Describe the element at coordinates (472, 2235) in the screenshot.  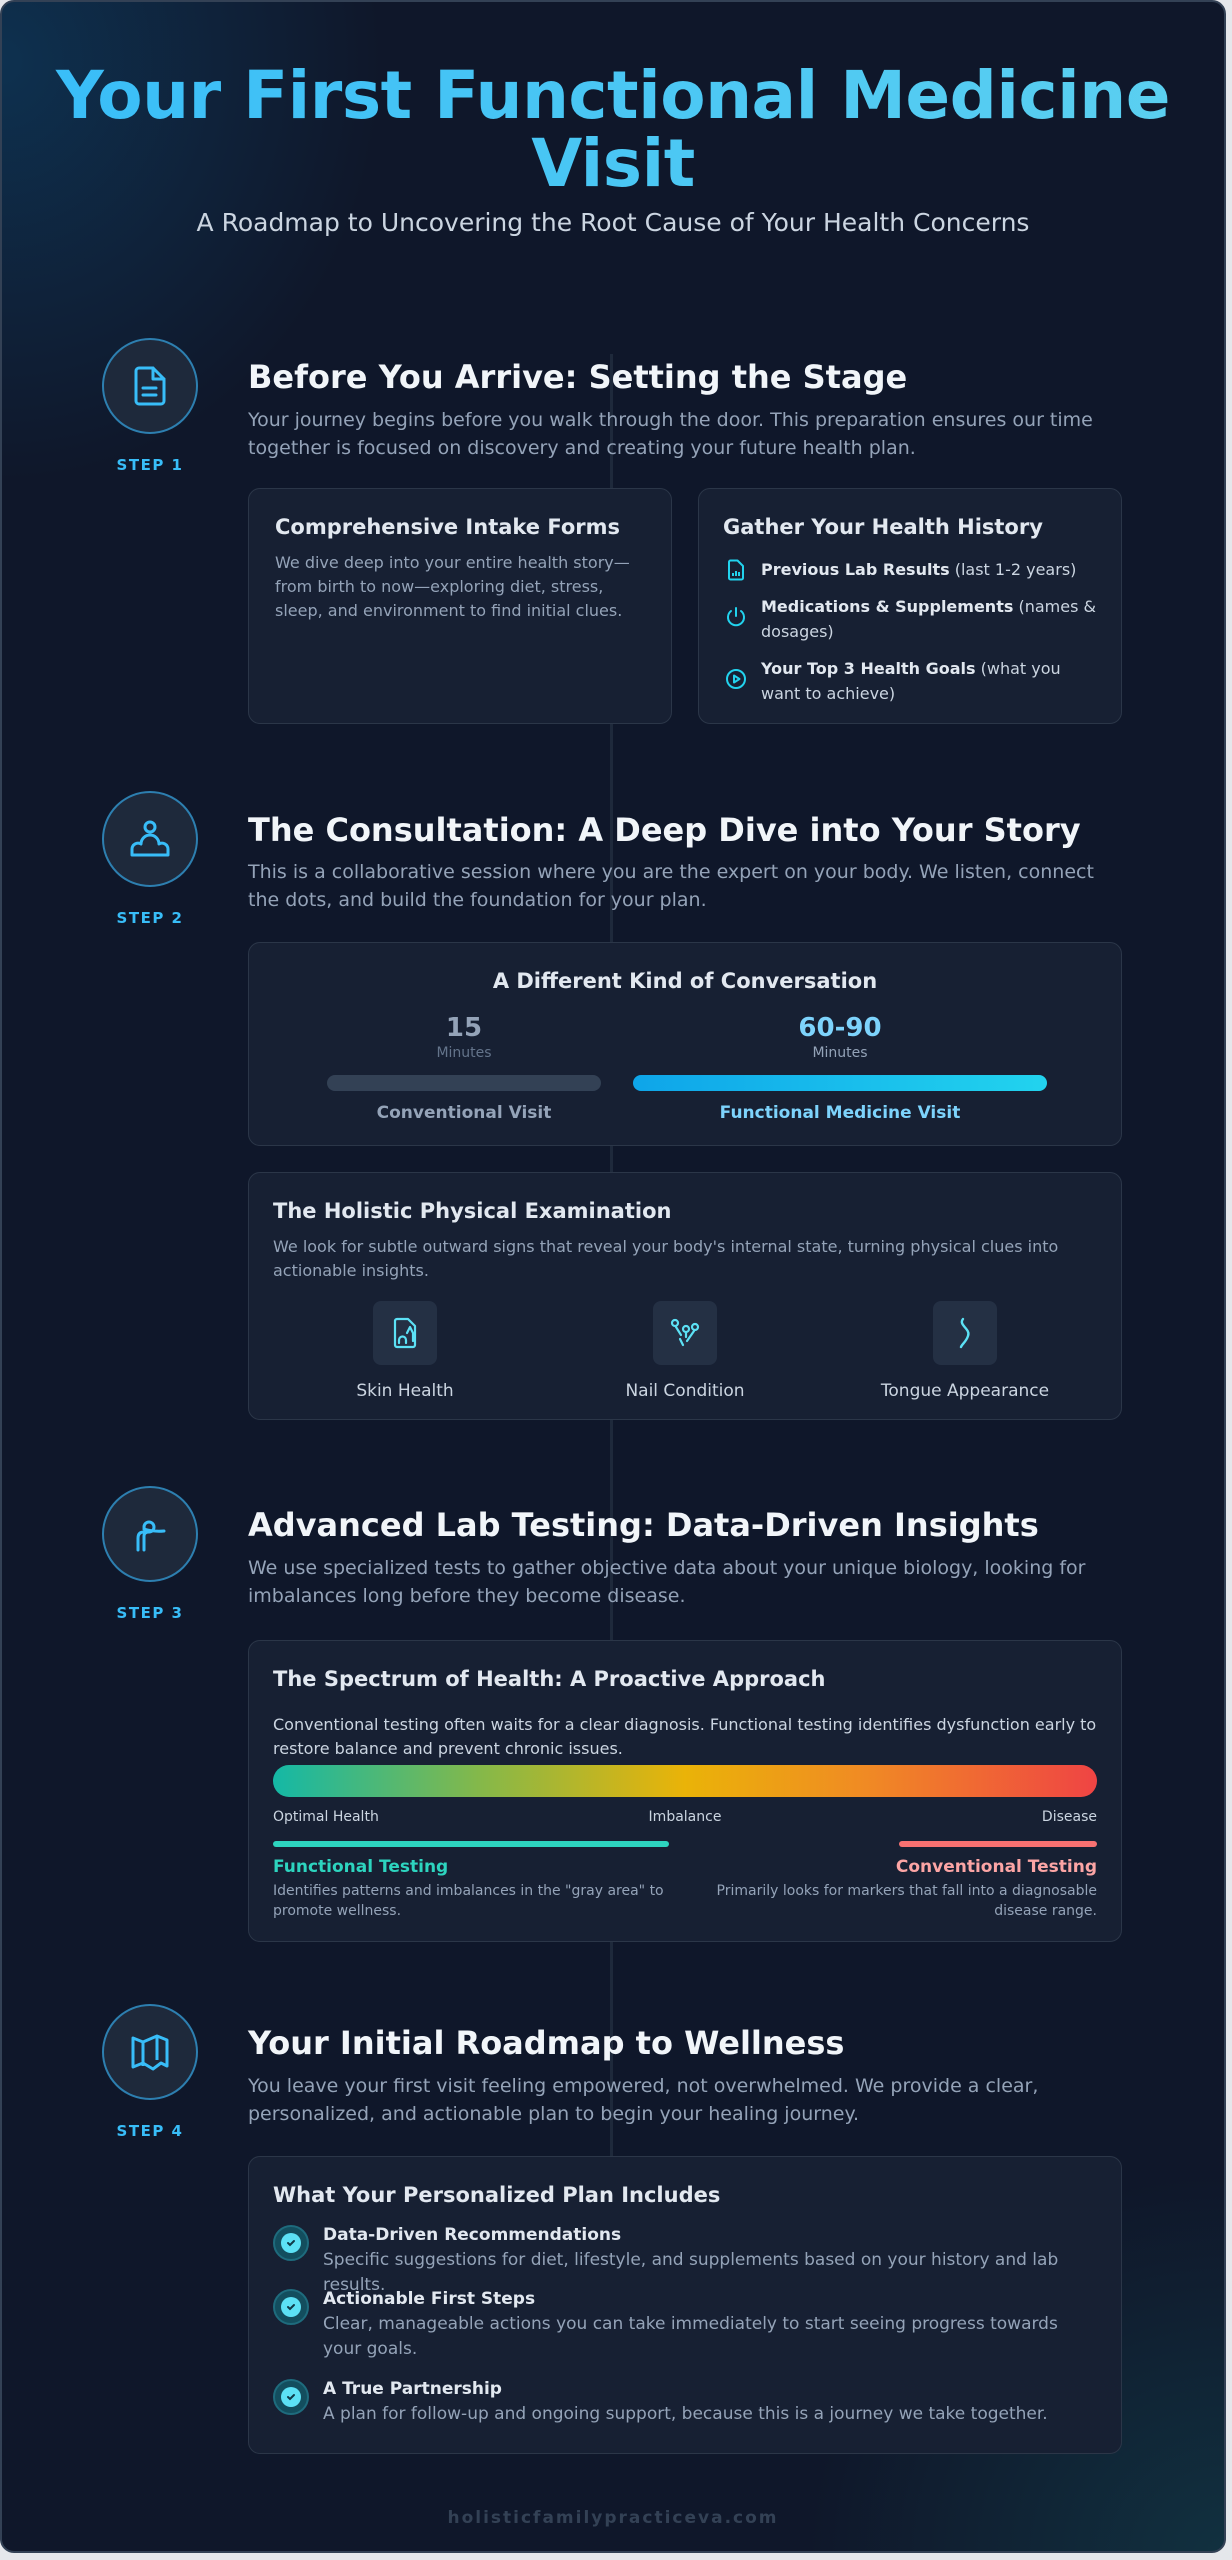
I see `plan-item-title: Data-Driven Recommendations` at that location.